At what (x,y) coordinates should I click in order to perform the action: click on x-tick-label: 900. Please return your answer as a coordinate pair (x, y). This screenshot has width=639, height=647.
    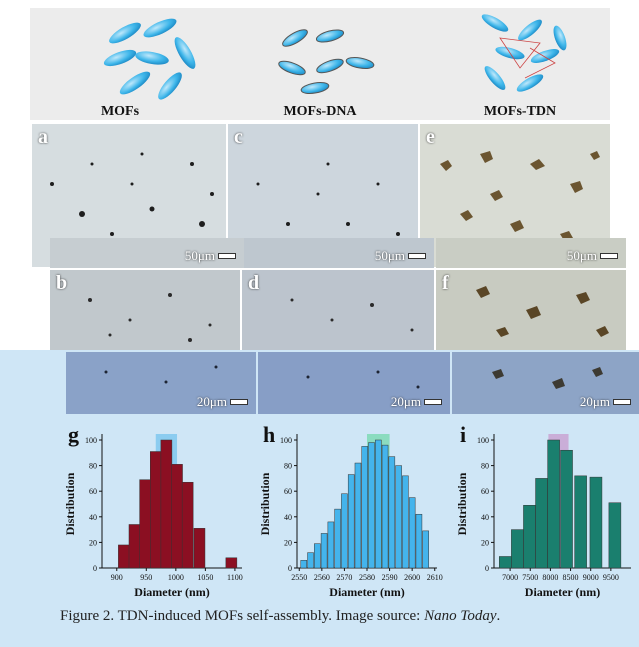
    Looking at the image, I should click on (117, 577).